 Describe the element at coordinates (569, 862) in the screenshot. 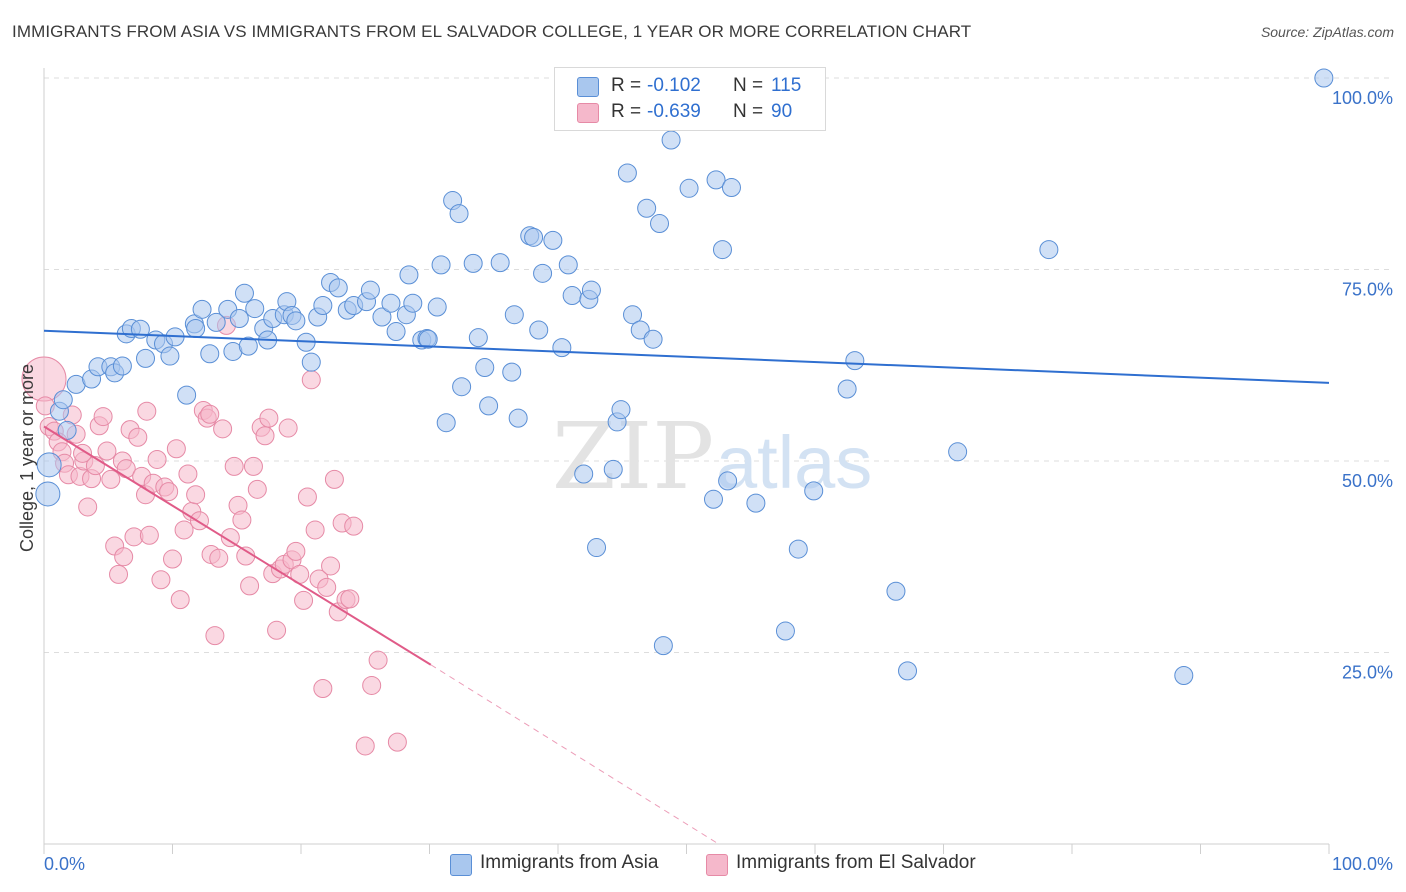

I see `bottom-legend-label-asia: Immigrants from Asia` at that location.